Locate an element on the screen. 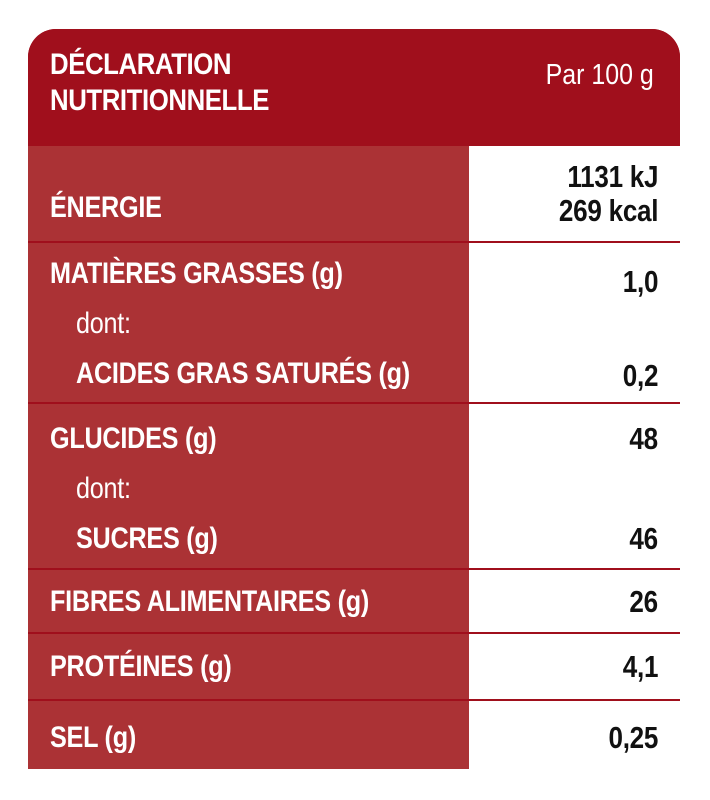 This screenshot has height=800, width=710. title-line-2: NUTRITIONNELLE is located at coordinates (160, 100).